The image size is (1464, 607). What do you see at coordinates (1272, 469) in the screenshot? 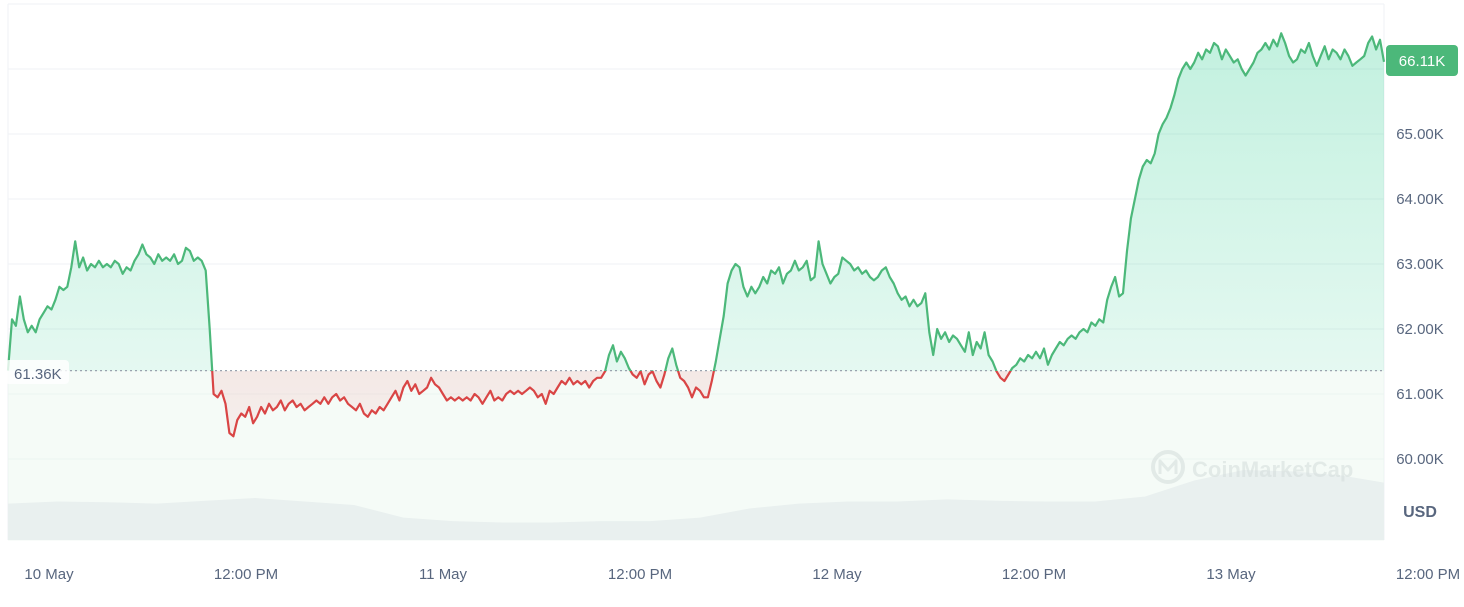
I see `watermark-text: CoinMarketCap` at bounding box center [1272, 469].